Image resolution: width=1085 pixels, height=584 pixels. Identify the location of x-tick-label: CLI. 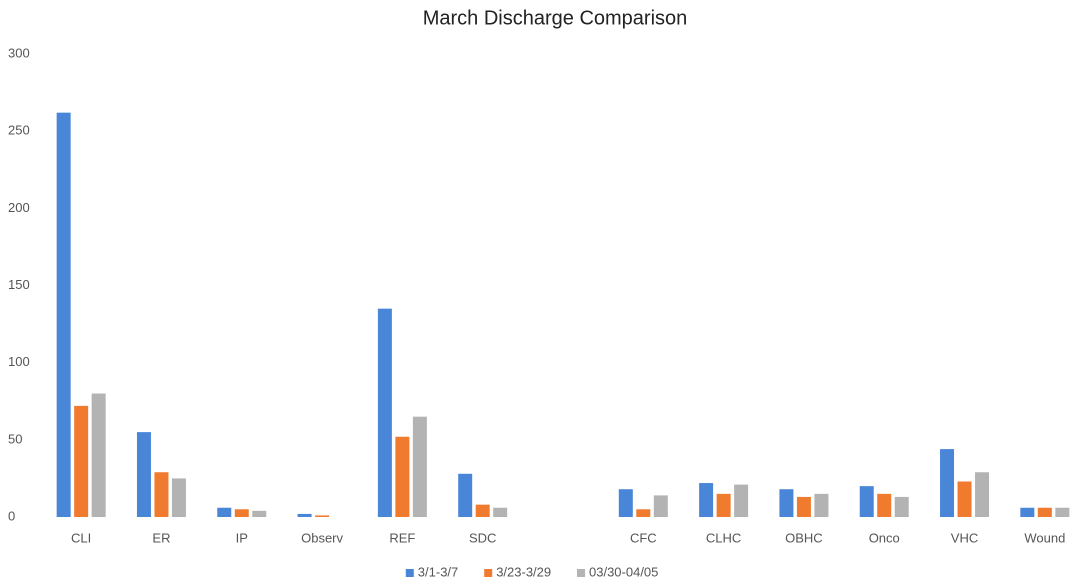
(81, 537).